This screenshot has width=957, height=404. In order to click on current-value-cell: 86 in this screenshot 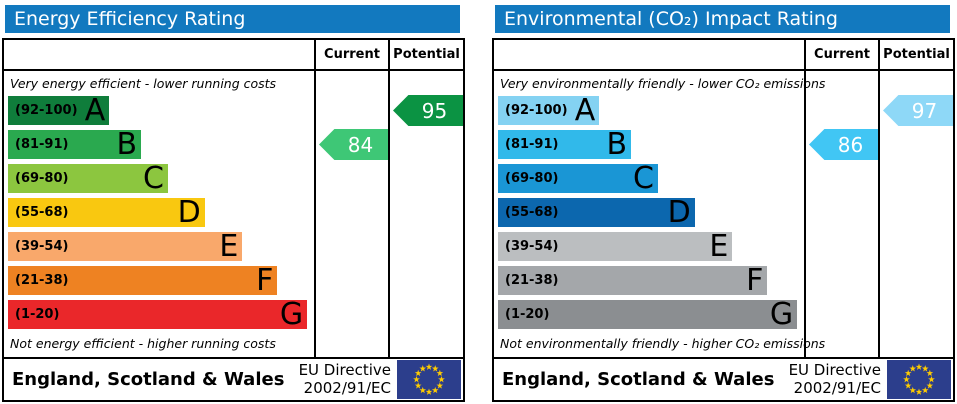, I will do `click(841, 214)`.